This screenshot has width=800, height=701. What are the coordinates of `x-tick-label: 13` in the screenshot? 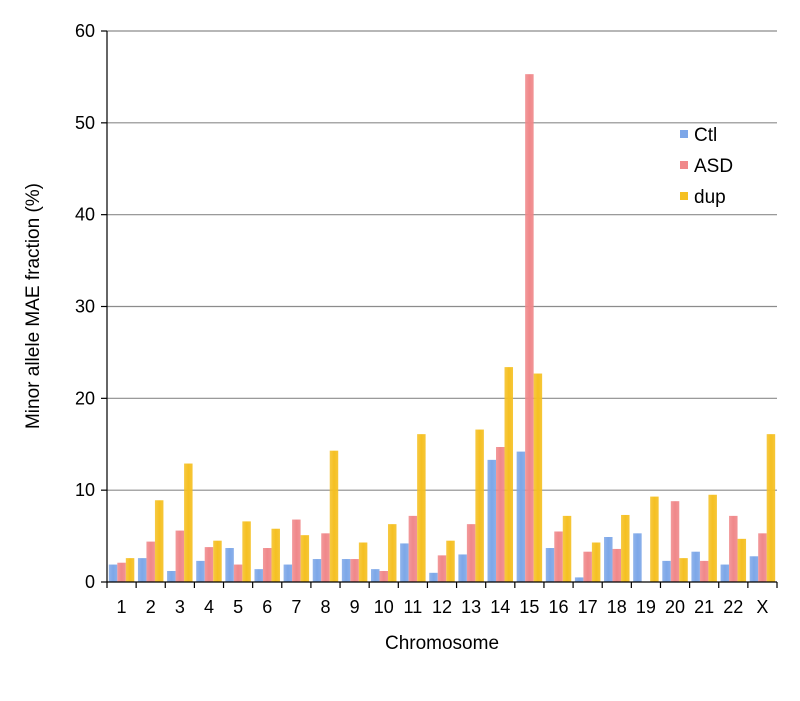 It's located at (471, 607).